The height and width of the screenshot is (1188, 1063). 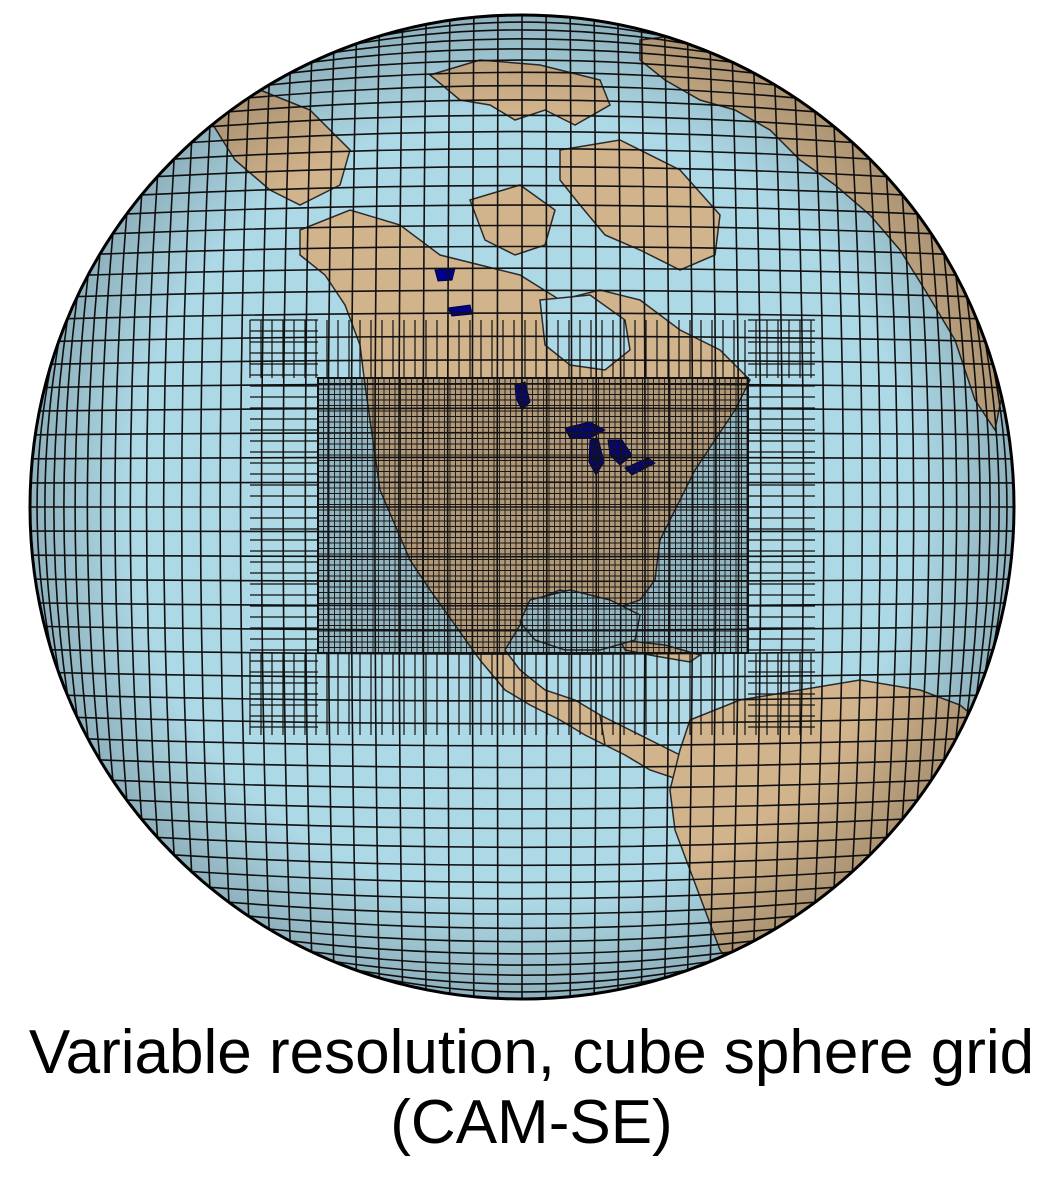 What do you see at coordinates (522, 16) in the screenshot?
I see `grid-line-horizontal` at bounding box center [522, 16].